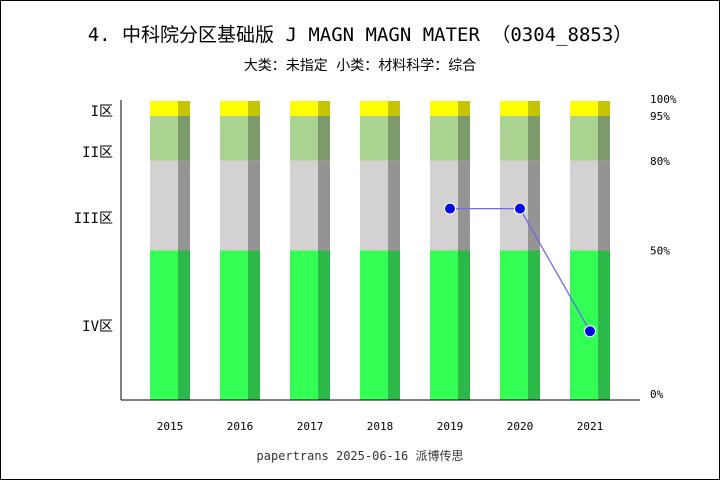  What do you see at coordinates (450, 426) in the screenshot?
I see `x-tick-label: 2019` at bounding box center [450, 426].